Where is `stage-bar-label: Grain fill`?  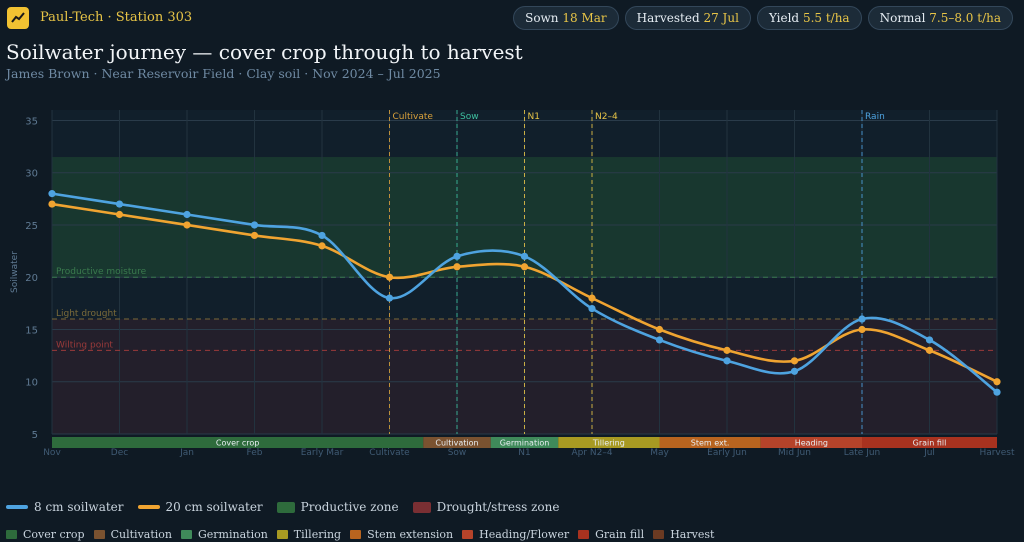 stage-bar-label: Grain fill is located at coordinates (930, 443).